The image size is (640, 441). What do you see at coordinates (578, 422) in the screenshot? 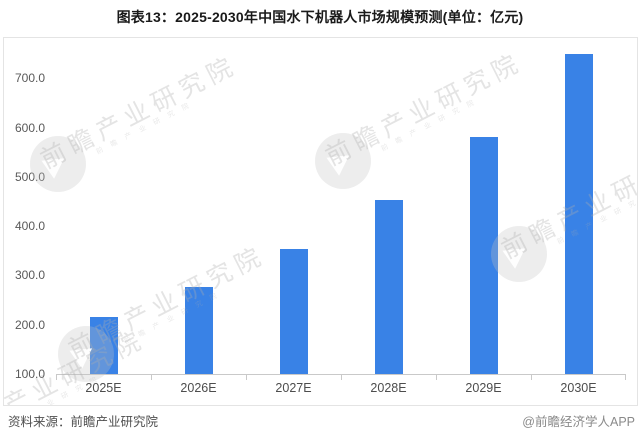
I see `credit-note: @前瞻经济学人APP` at bounding box center [578, 422].